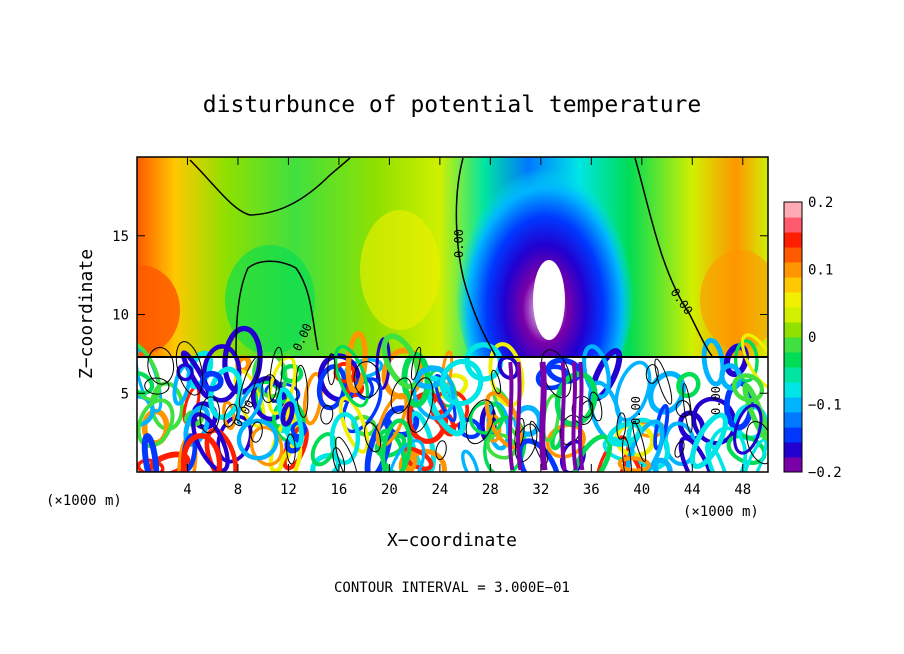 This screenshot has width=904, height=654. Describe the element at coordinates (734, 300) in the screenshot. I see `warm-patch-right` at that location.